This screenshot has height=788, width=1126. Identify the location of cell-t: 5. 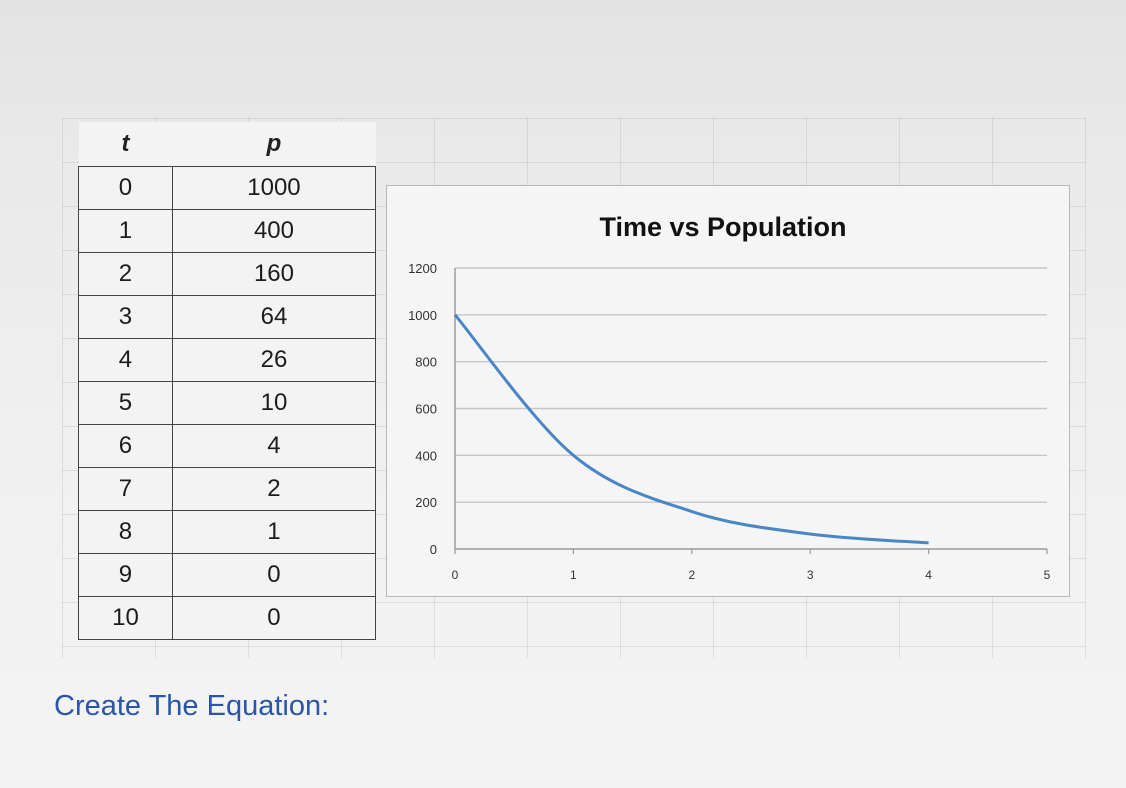
(125, 403).